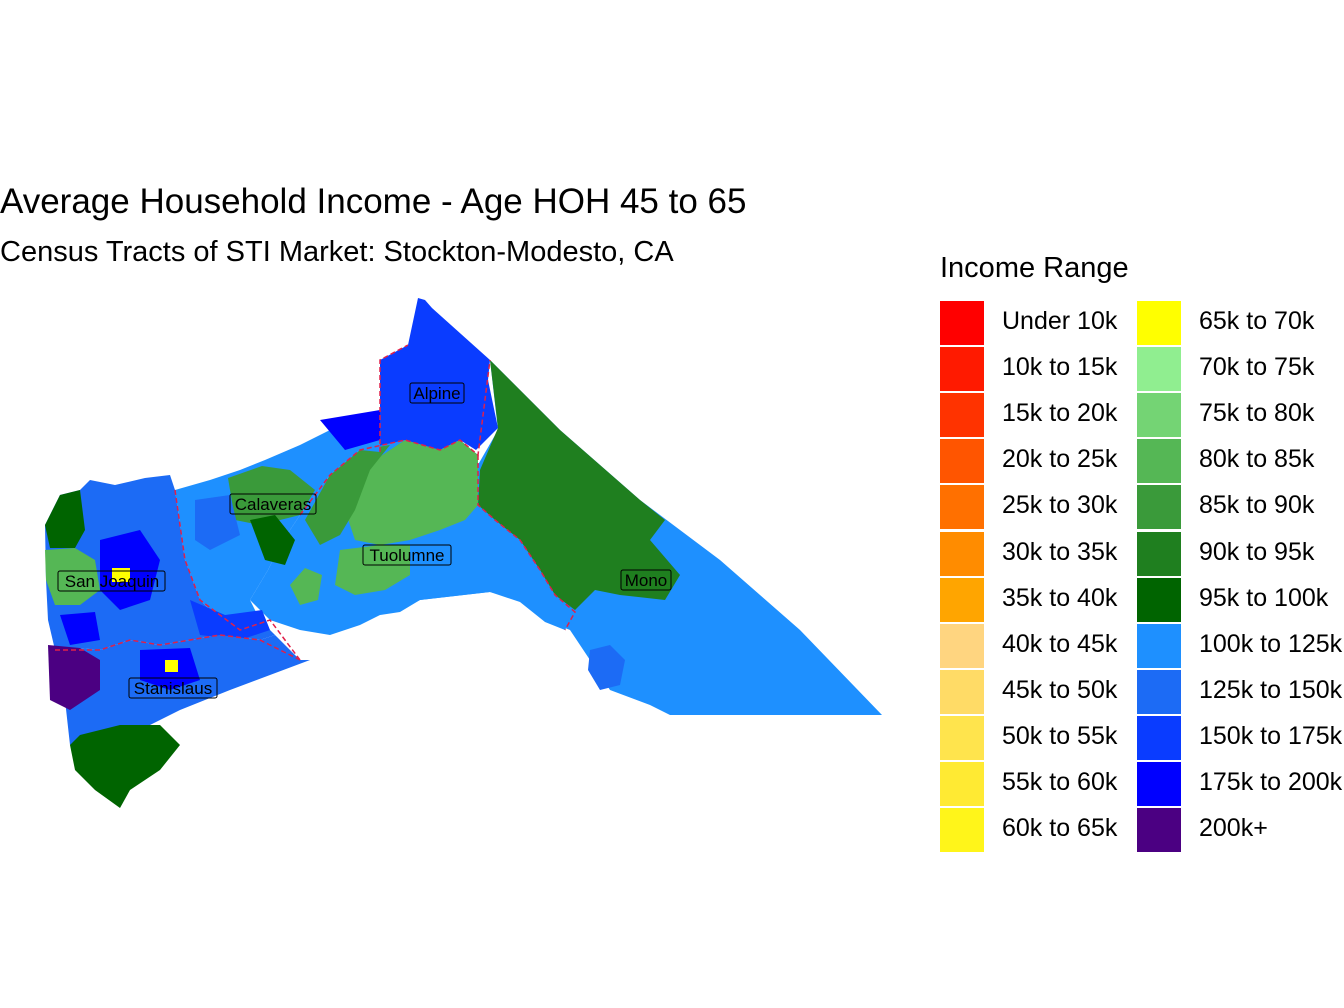 The height and width of the screenshot is (1008, 1344). Describe the element at coordinates (411, 492) in the screenshot. I see `tuolumne-green-tract` at that location.